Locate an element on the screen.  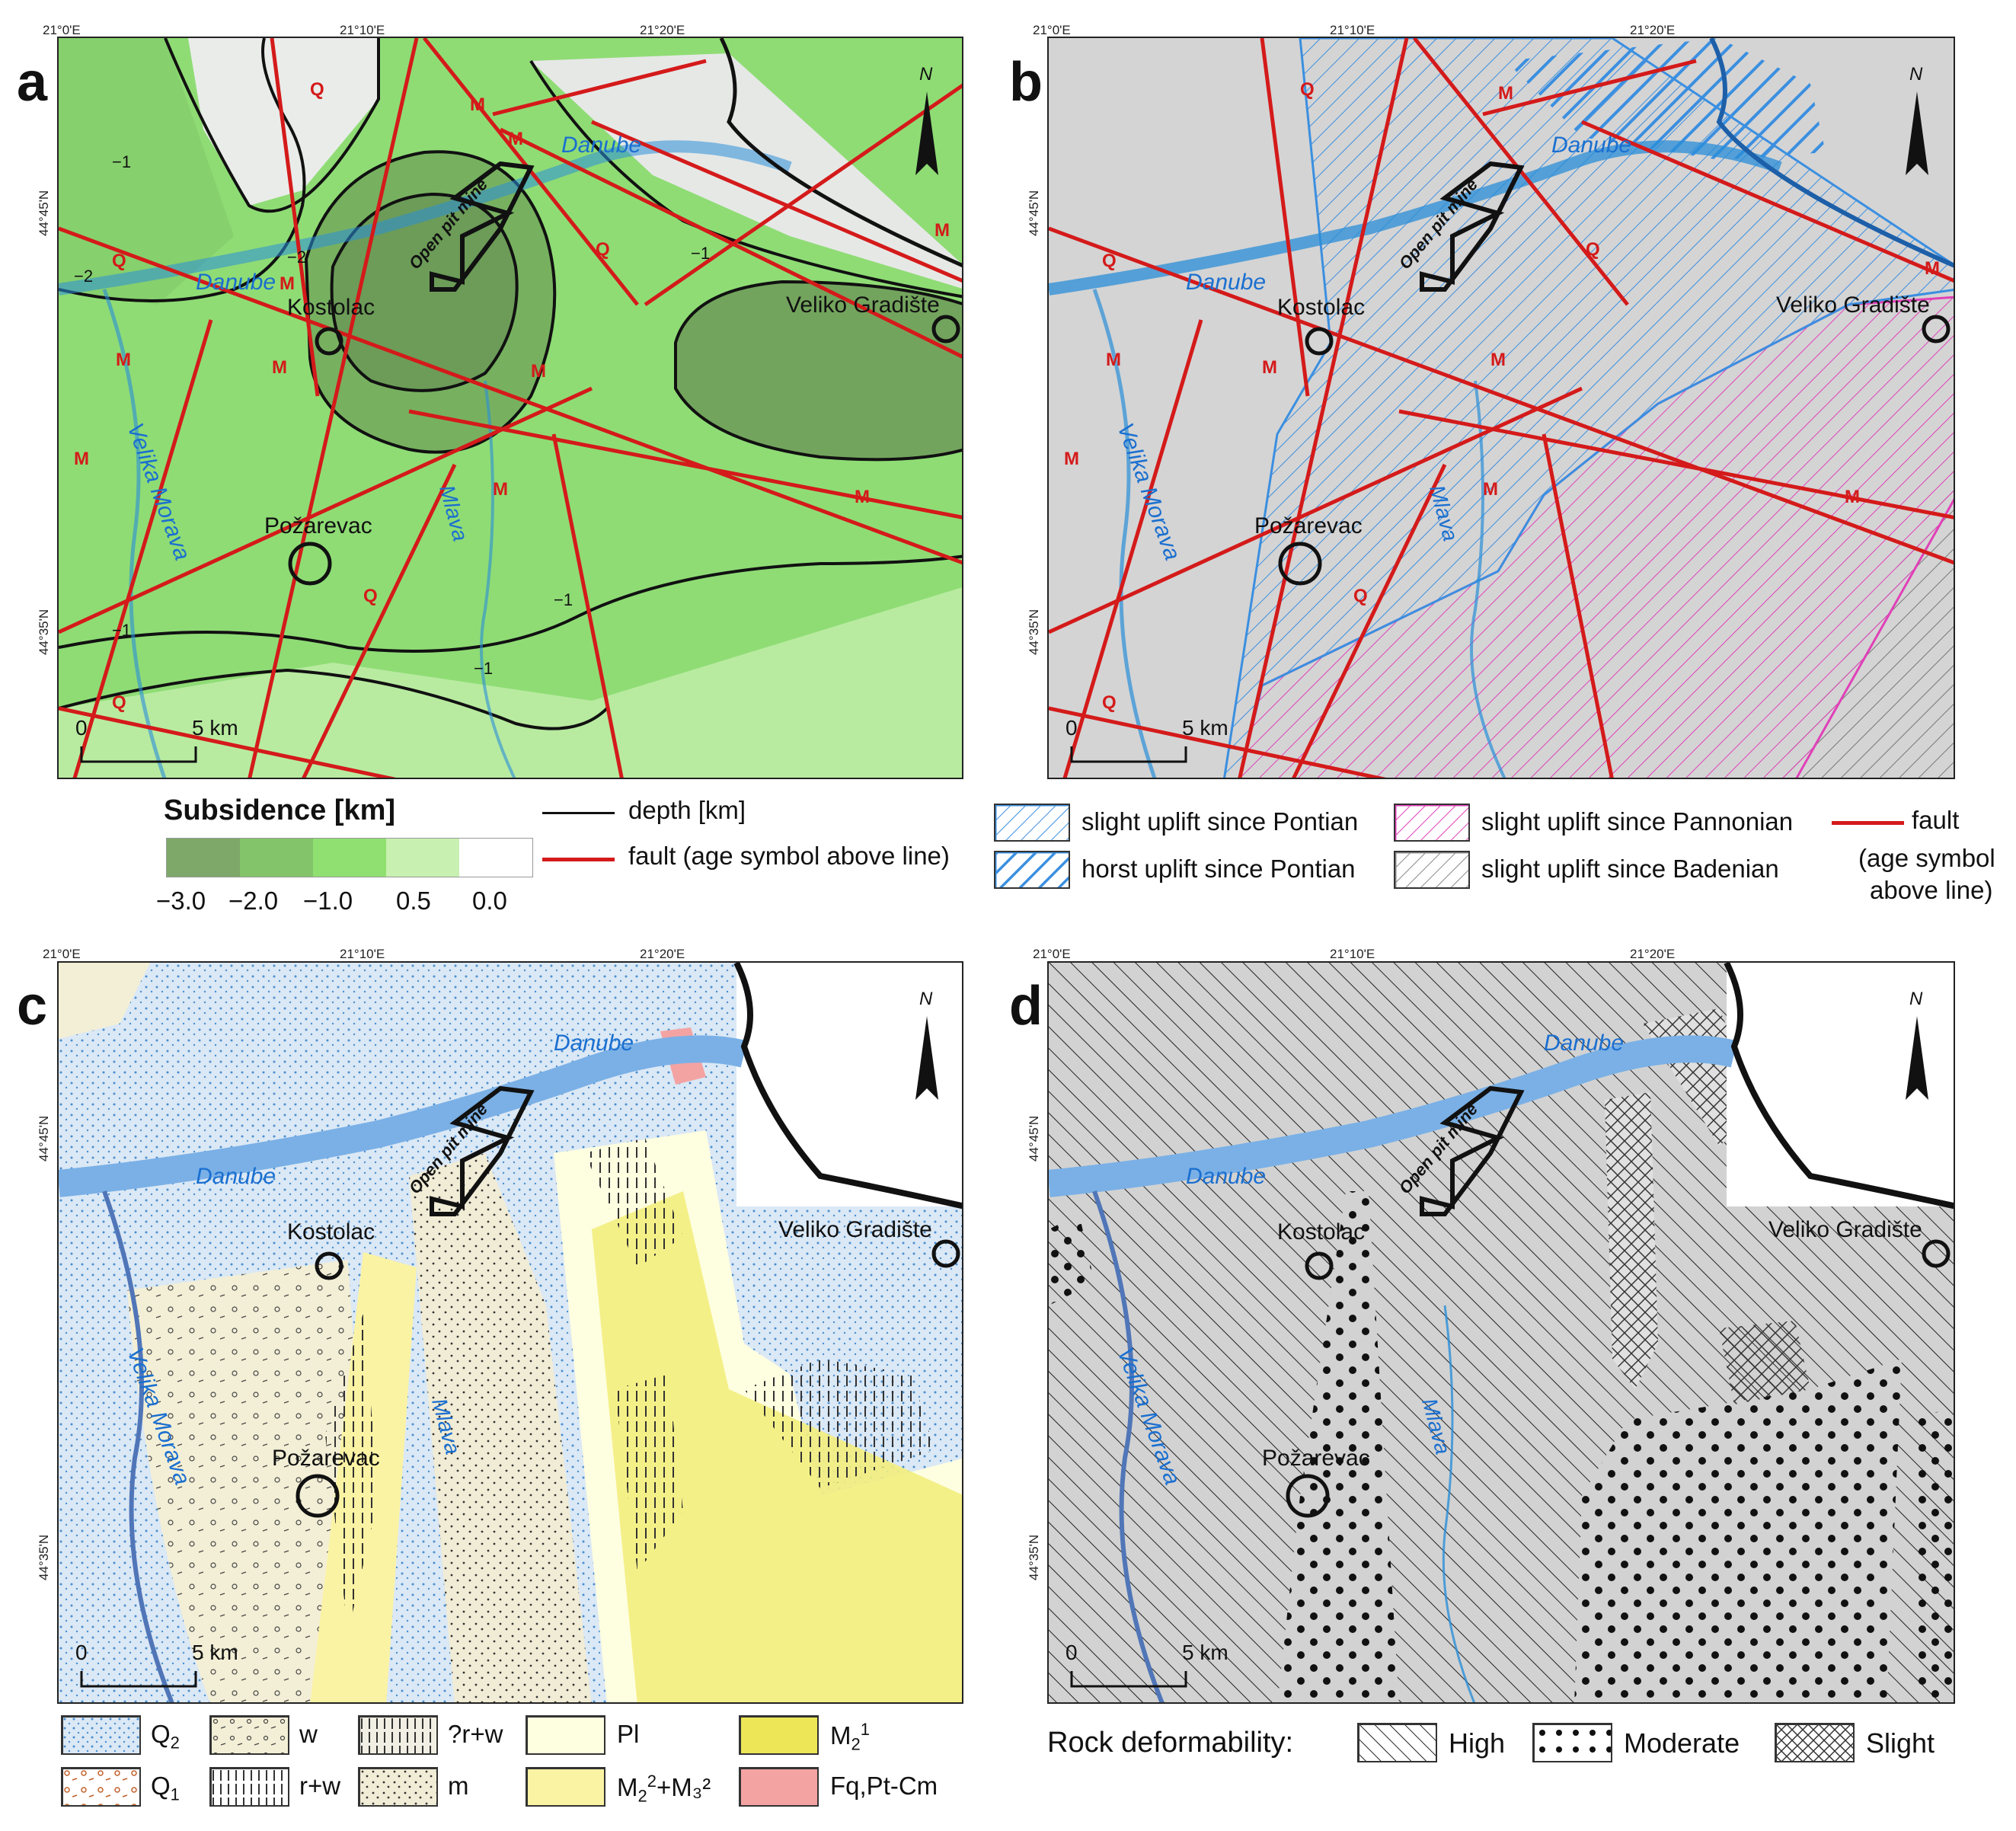
basin-gradiste is located at coordinates (818, 371).